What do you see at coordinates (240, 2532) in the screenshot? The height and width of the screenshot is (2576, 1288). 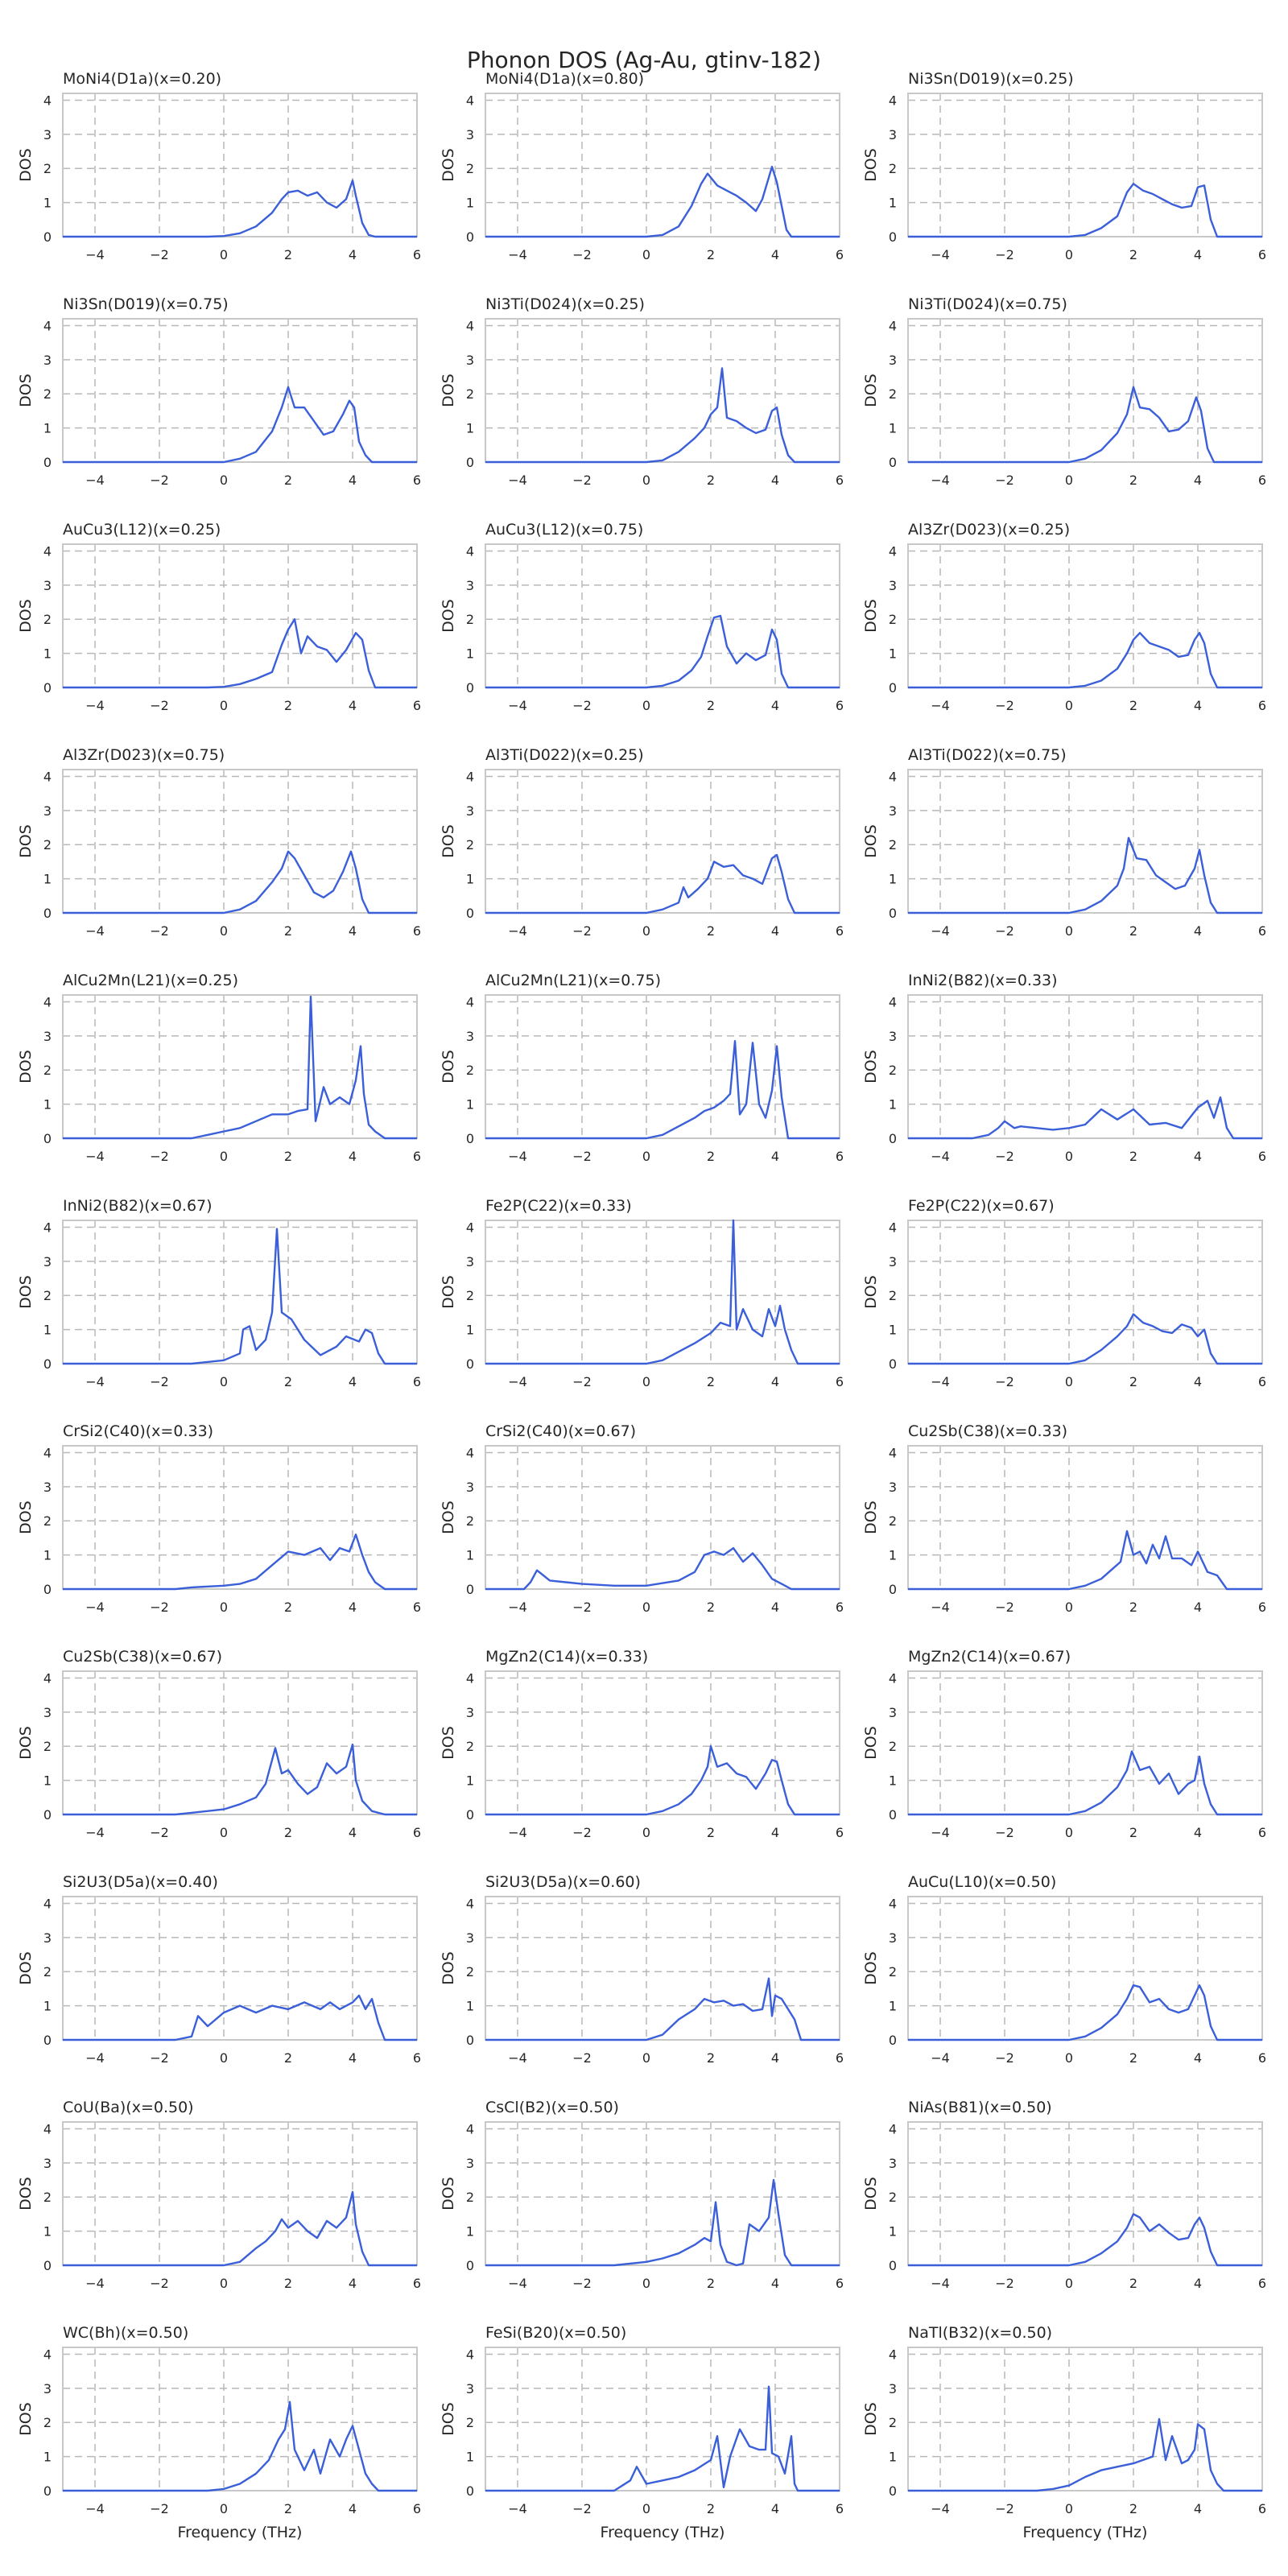 I see `x-axis-label: Frequency (THz)` at bounding box center [240, 2532].